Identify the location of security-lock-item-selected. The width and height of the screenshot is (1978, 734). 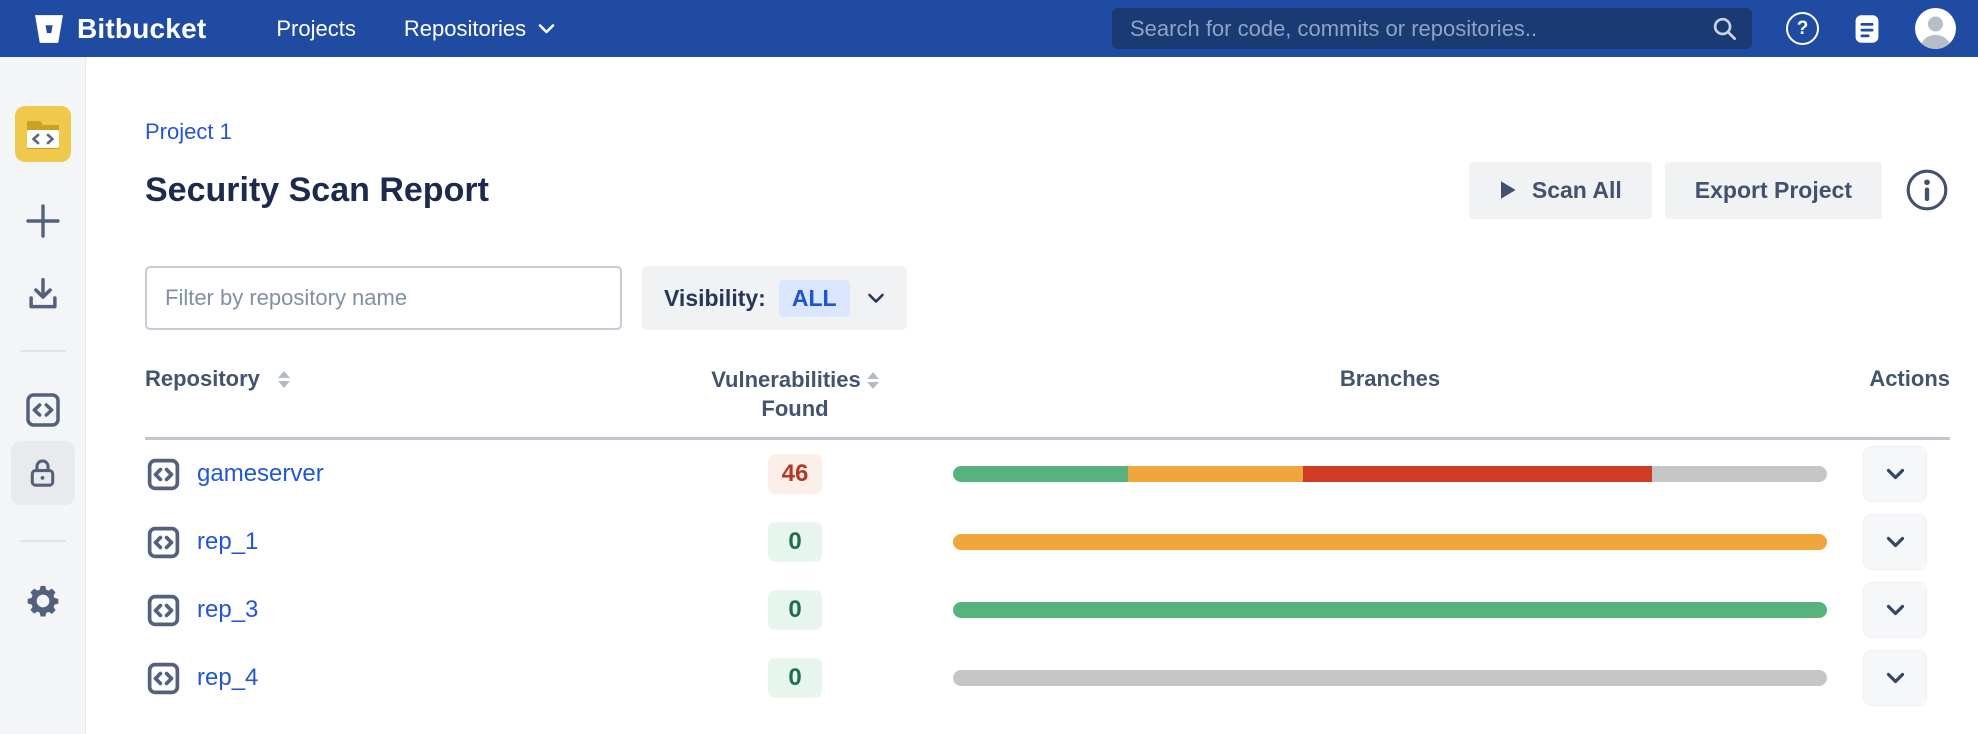
(42, 473).